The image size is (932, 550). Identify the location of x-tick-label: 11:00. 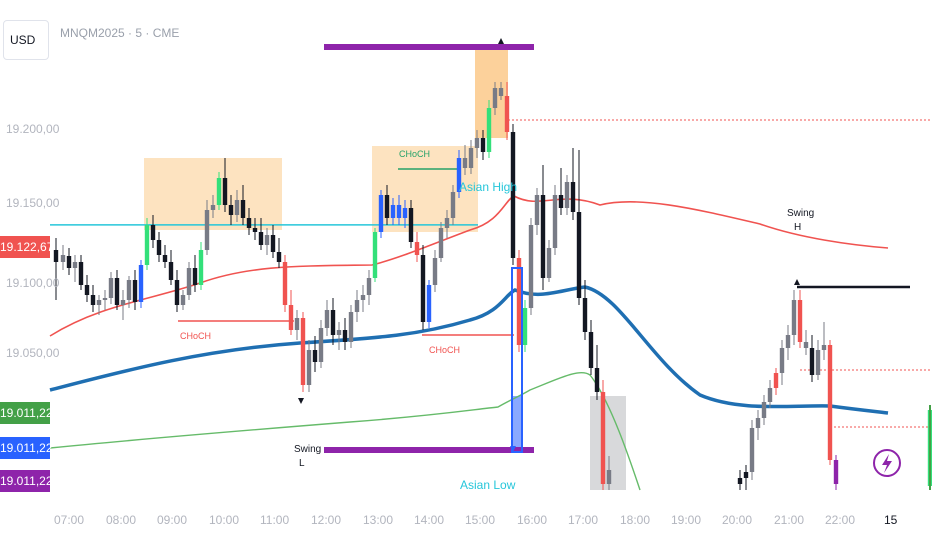
(275, 520).